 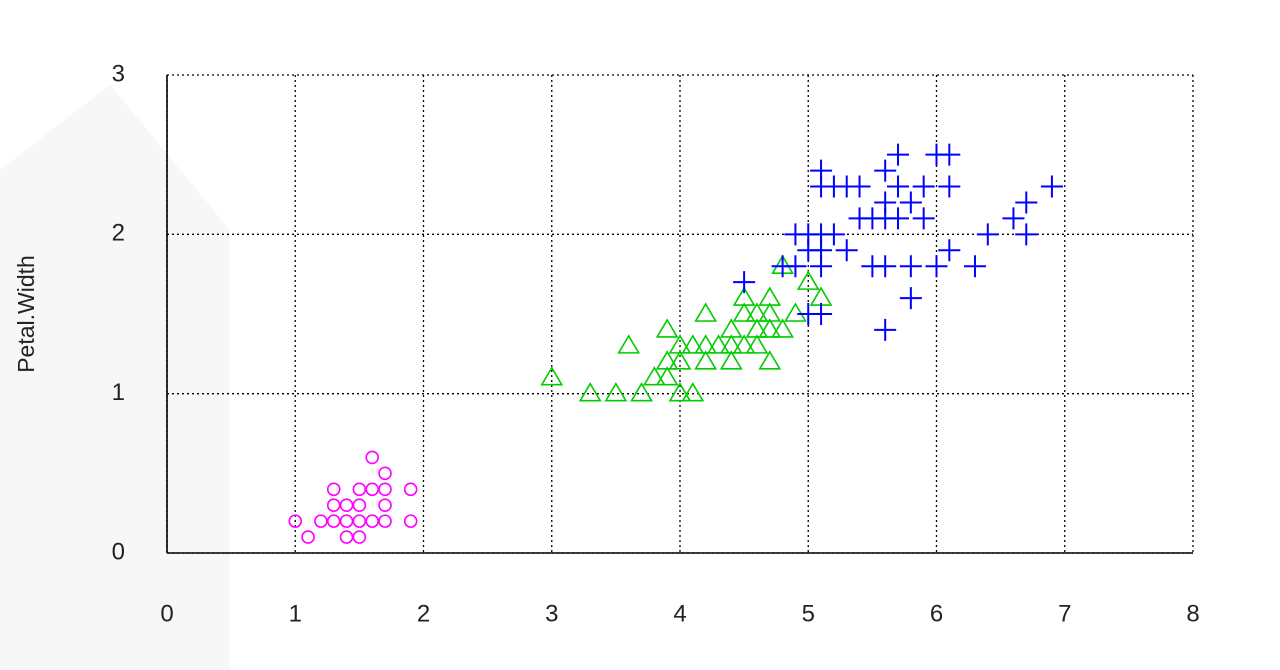 I want to click on x-tick-label: 4, so click(x=679, y=613).